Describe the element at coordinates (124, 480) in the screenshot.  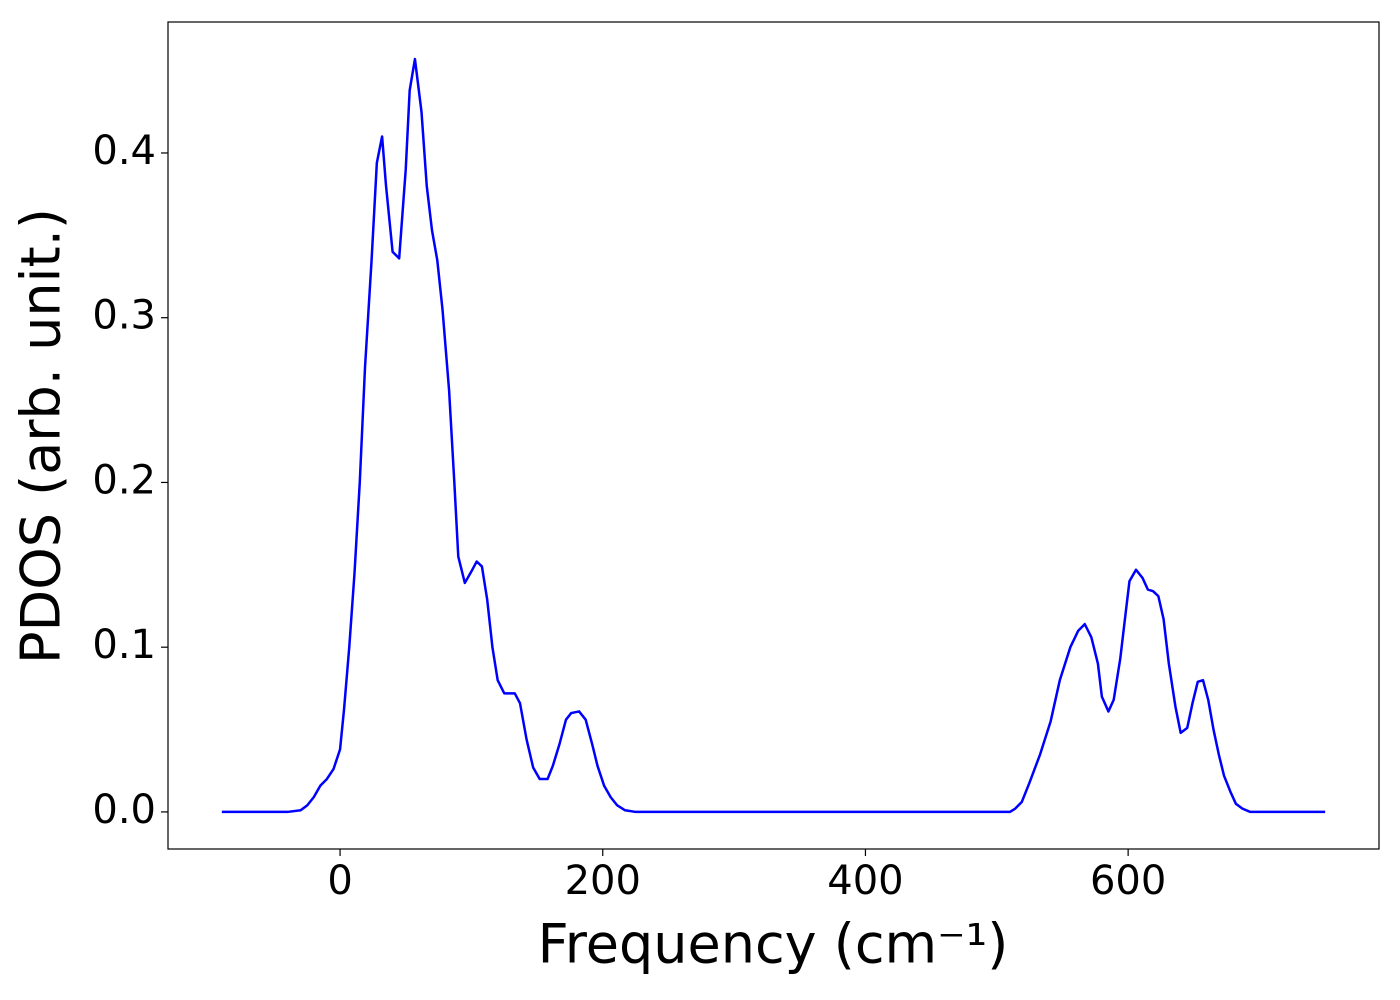
I see `y-tick-label: 0.2` at that location.